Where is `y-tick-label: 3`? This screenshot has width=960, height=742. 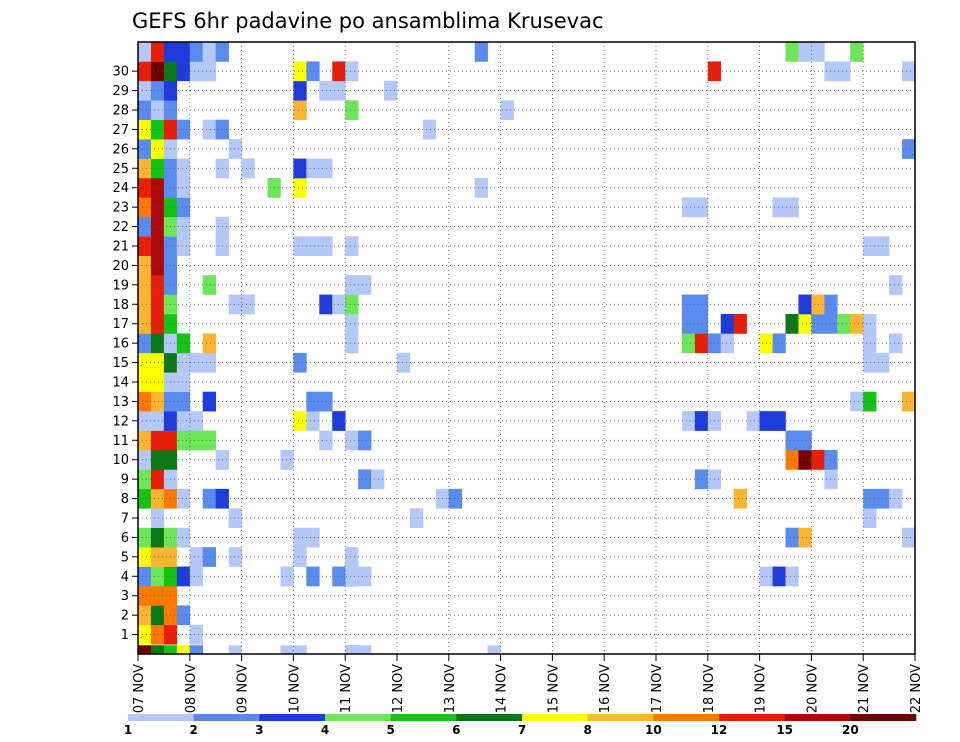 y-tick-label: 3 is located at coordinates (125, 596).